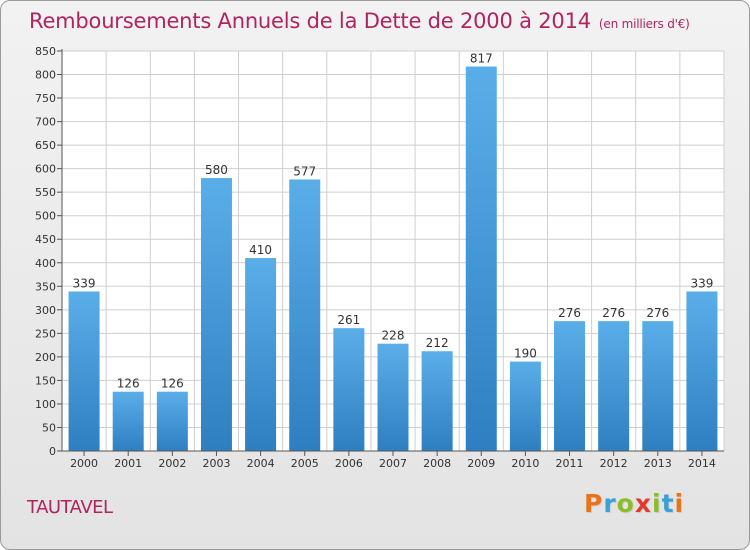 This screenshot has width=750, height=550. What do you see at coordinates (172, 463) in the screenshot?
I see `x-tick-label: 2002` at bounding box center [172, 463].